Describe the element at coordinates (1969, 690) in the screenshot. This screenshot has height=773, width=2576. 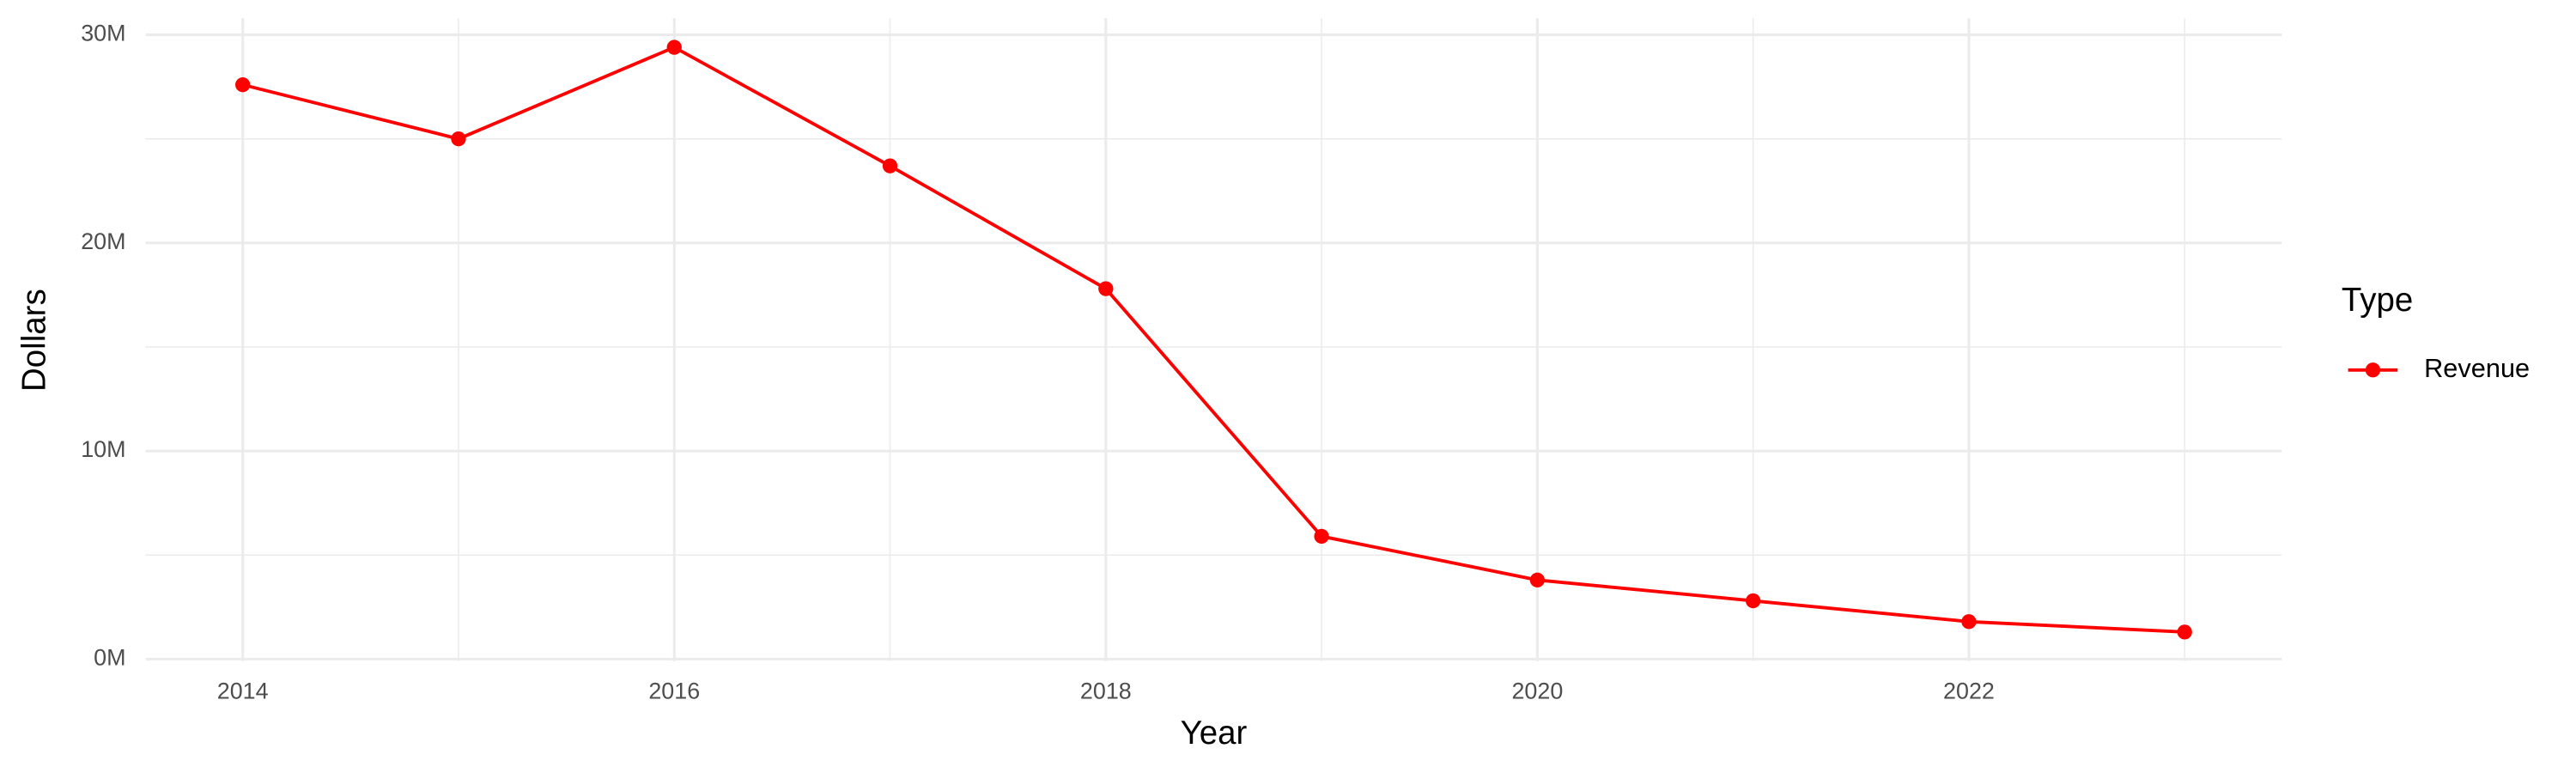
I see `x-tick-label: 2022` at that location.